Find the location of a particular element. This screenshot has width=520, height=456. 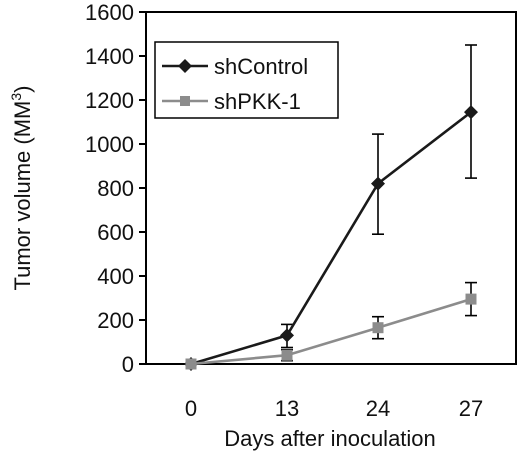

y-axis-label-main: Tumor volume (MM is located at coordinates (22, 196).